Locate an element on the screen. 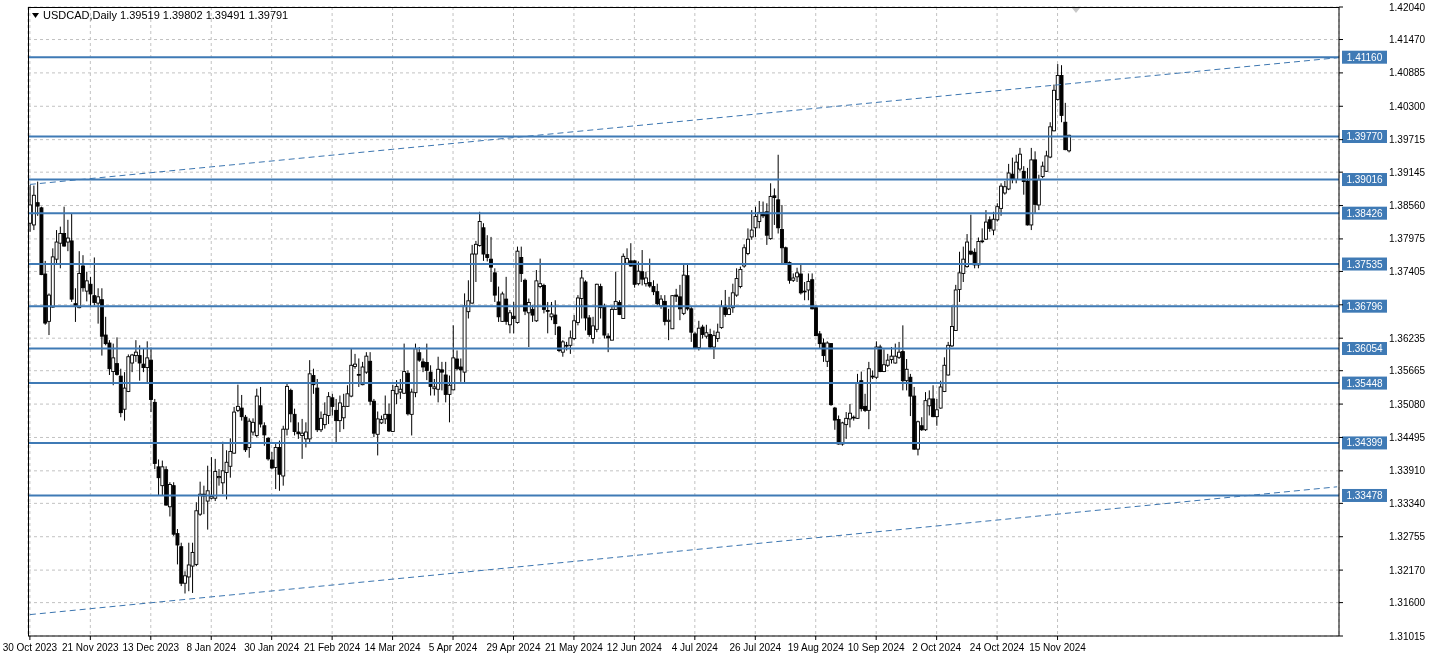 The width and height of the screenshot is (1437, 658). x-tick-label: 13 Dec 2023 is located at coordinates (151, 647).